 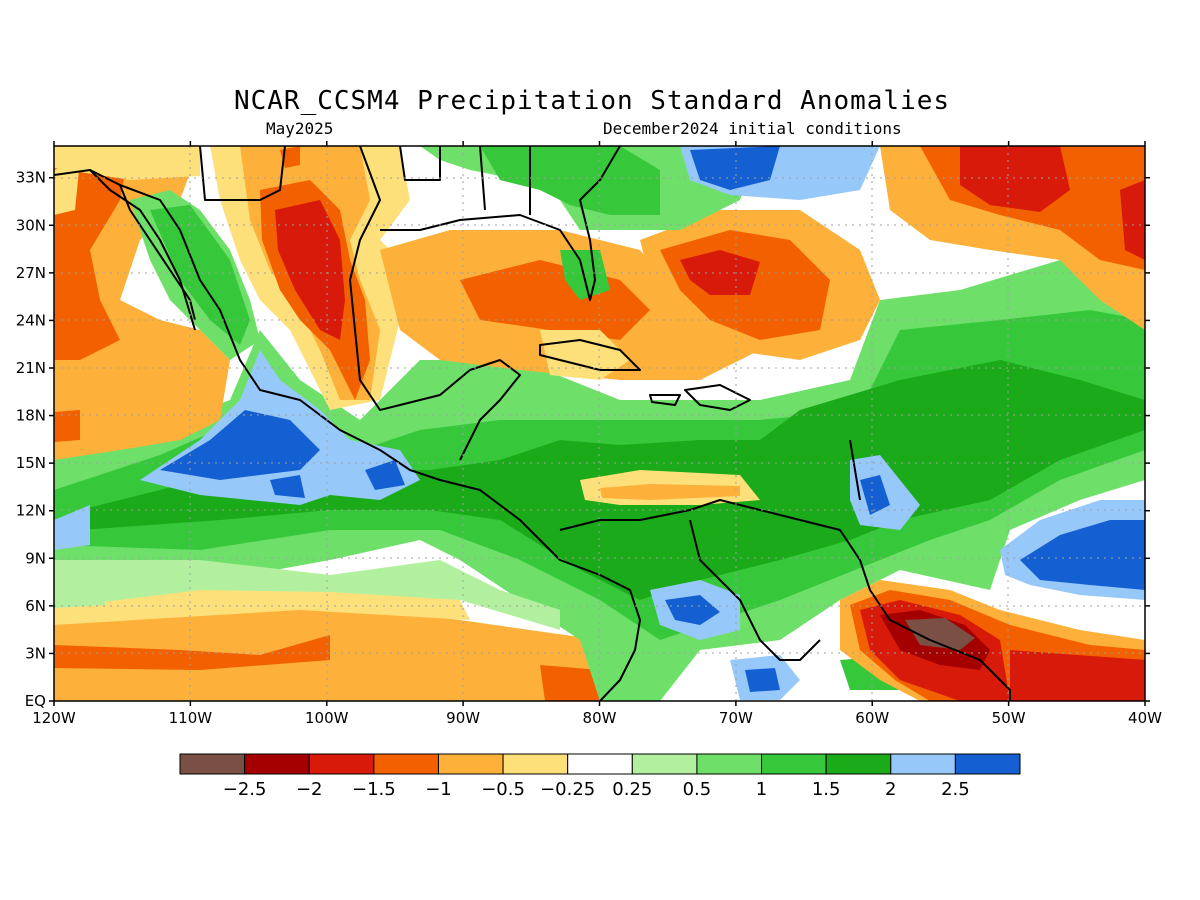 What do you see at coordinates (300, 128) in the screenshot?
I see `valid-month-label: May2025` at bounding box center [300, 128].